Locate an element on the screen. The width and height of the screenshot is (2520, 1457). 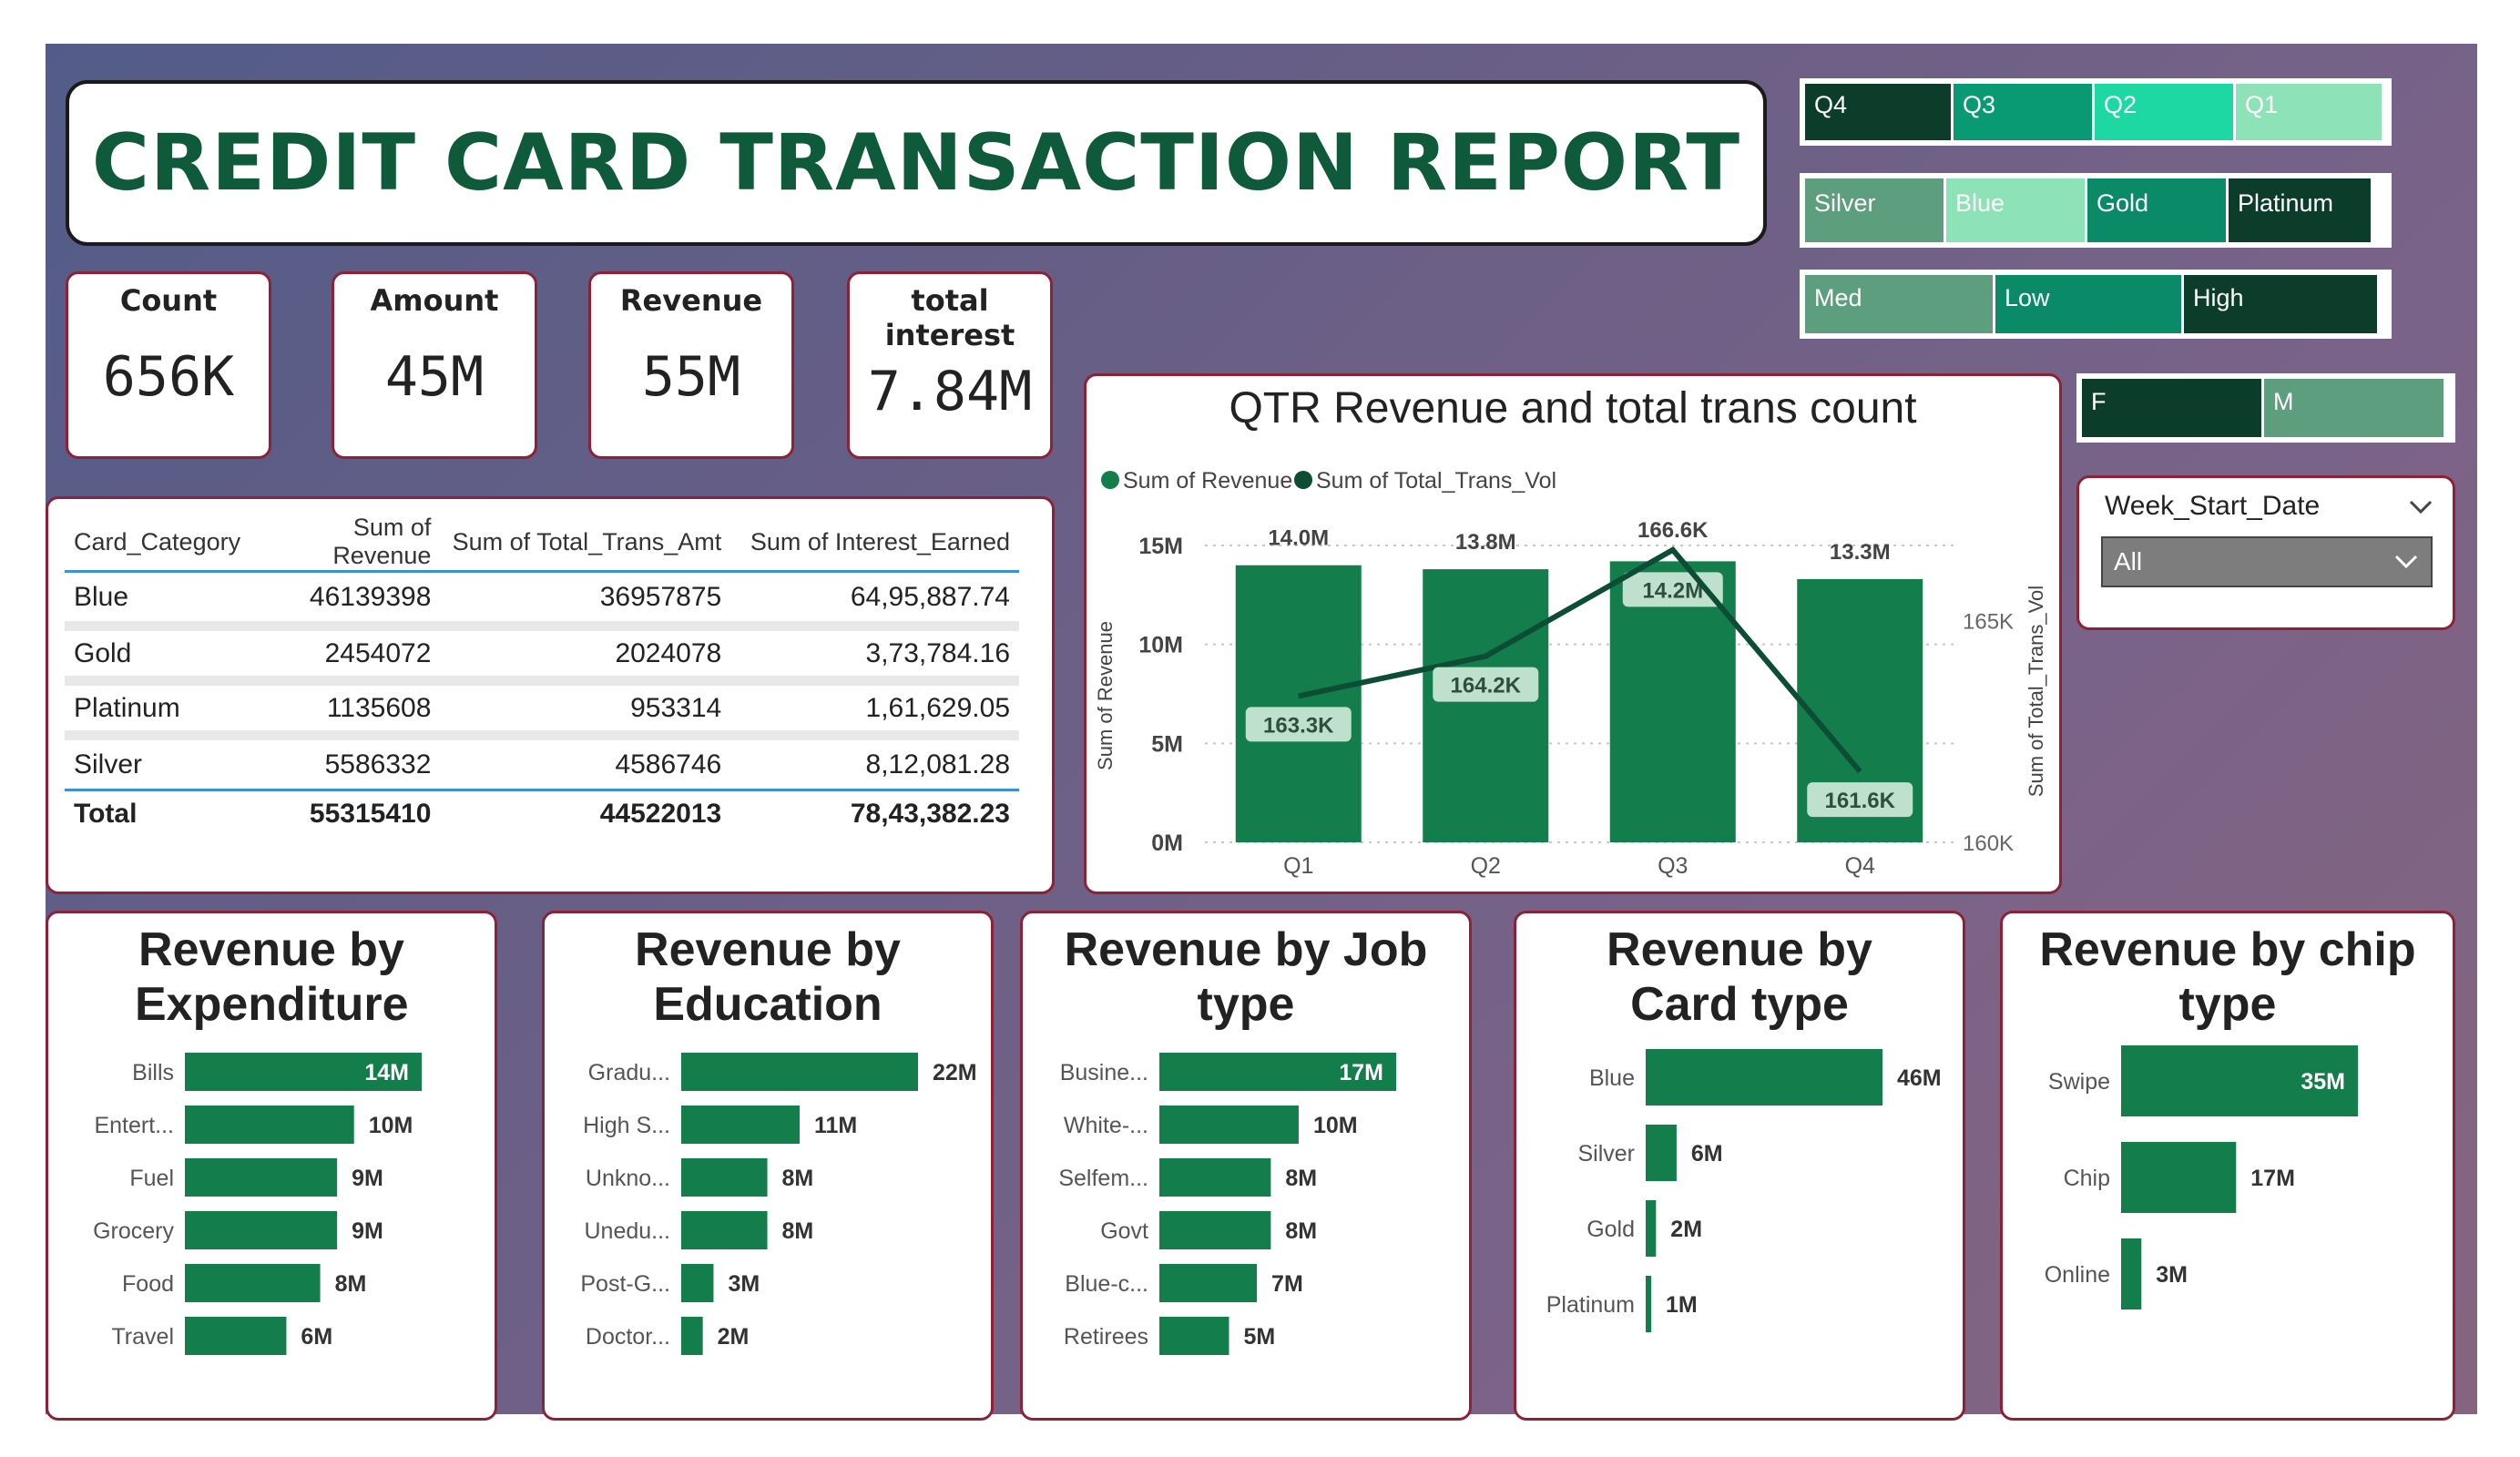
y-axis-title: Sum of Revenue is located at coordinates (1105, 695).